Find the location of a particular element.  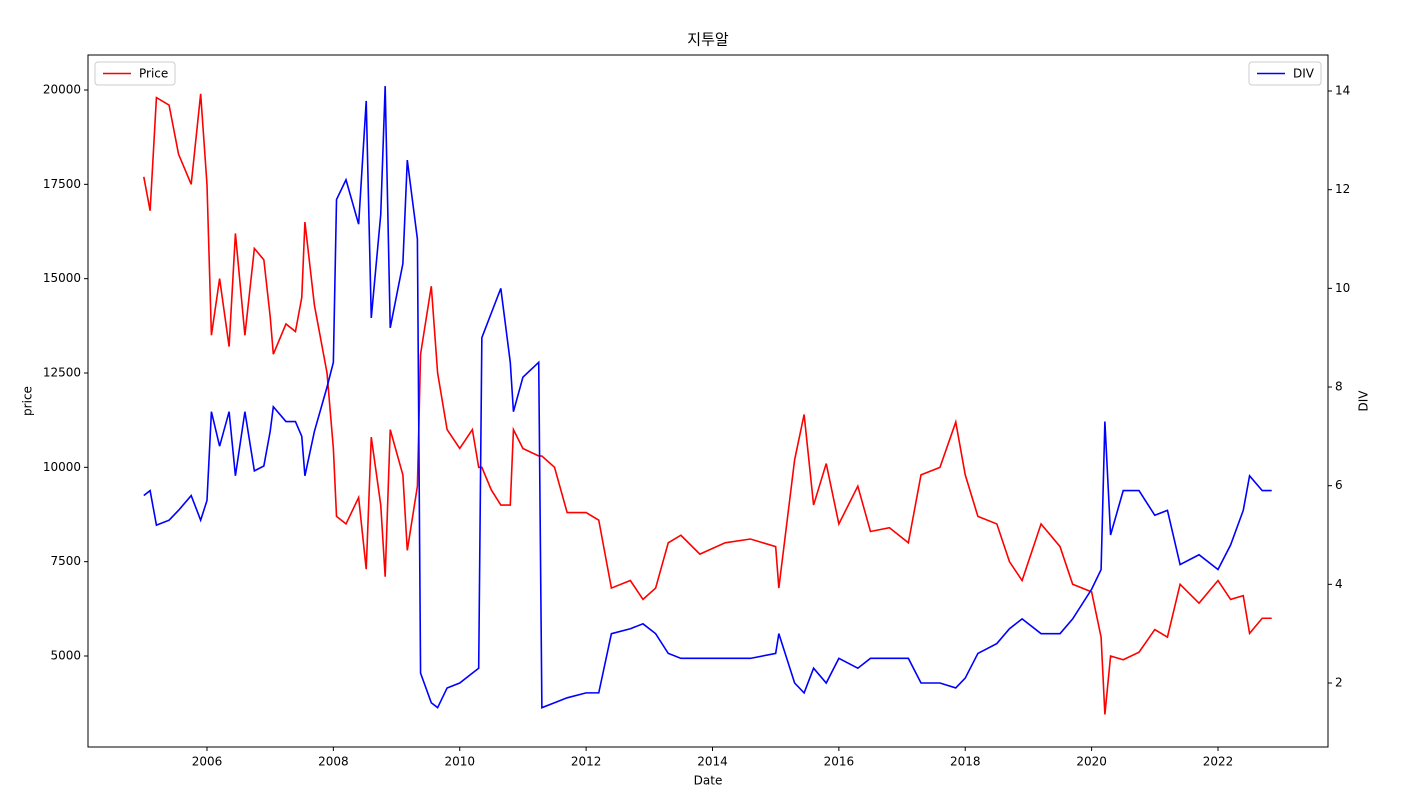

legend-label: Price is located at coordinates (153, 74).